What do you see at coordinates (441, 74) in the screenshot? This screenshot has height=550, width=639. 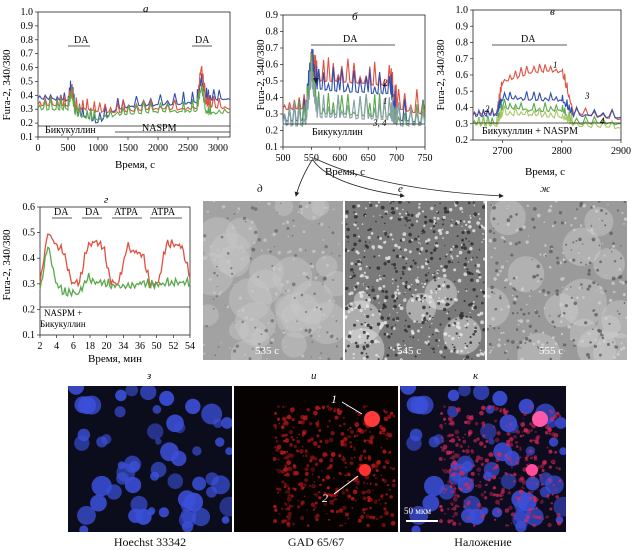 I see `y-axis-label-v: Fura-2, 340/380` at bounding box center [441, 74].